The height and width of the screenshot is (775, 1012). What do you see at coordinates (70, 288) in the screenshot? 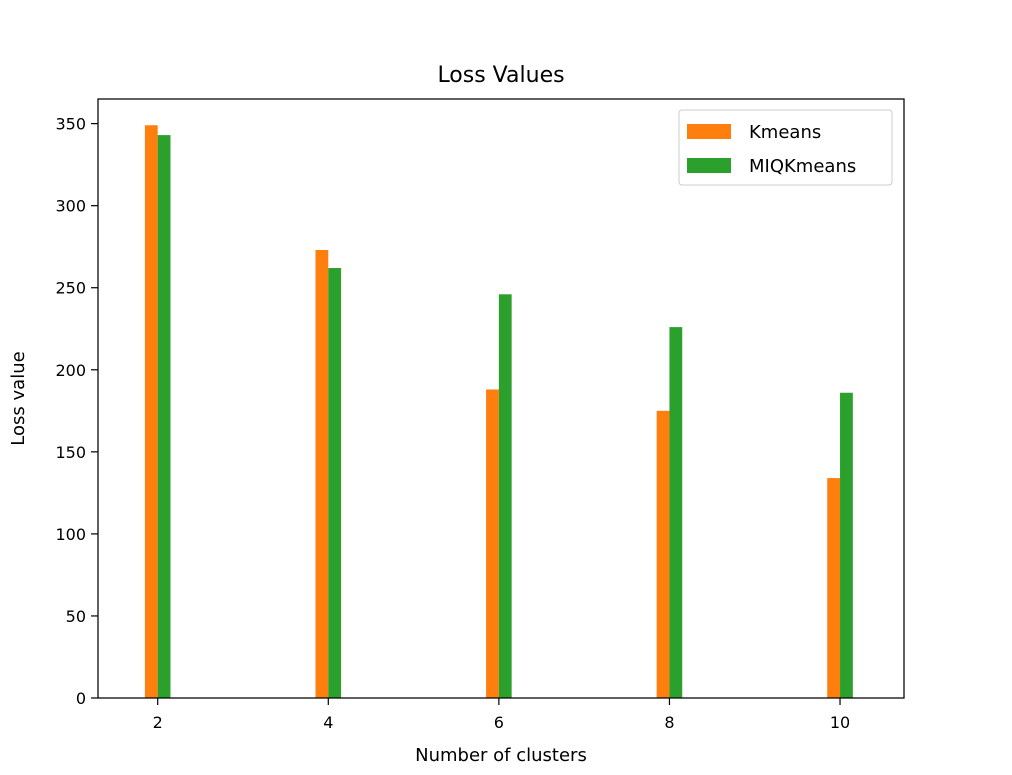
I see `y-tick-label-250: 250` at bounding box center [70, 288].